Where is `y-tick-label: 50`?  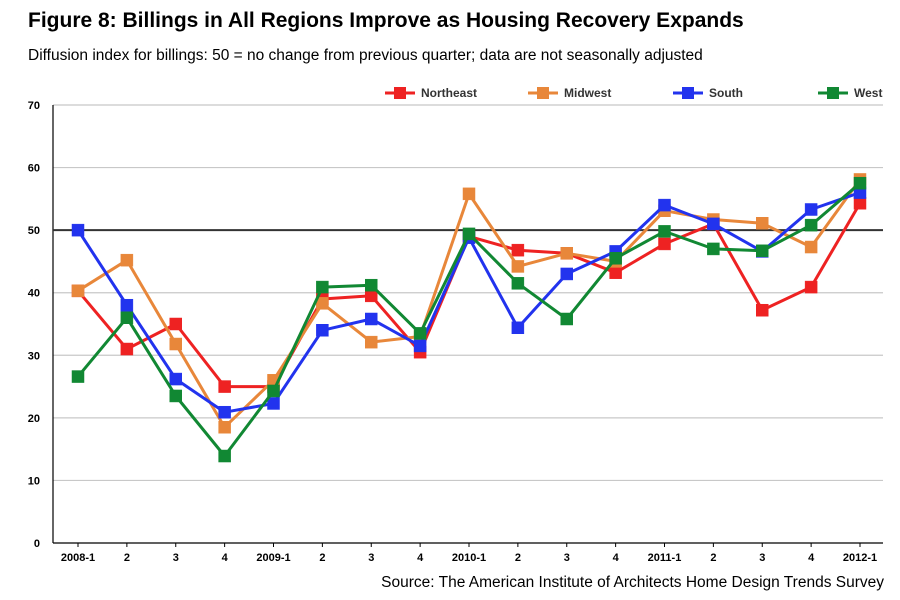
y-tick-label: 50 is located at coordinates (34, 231).